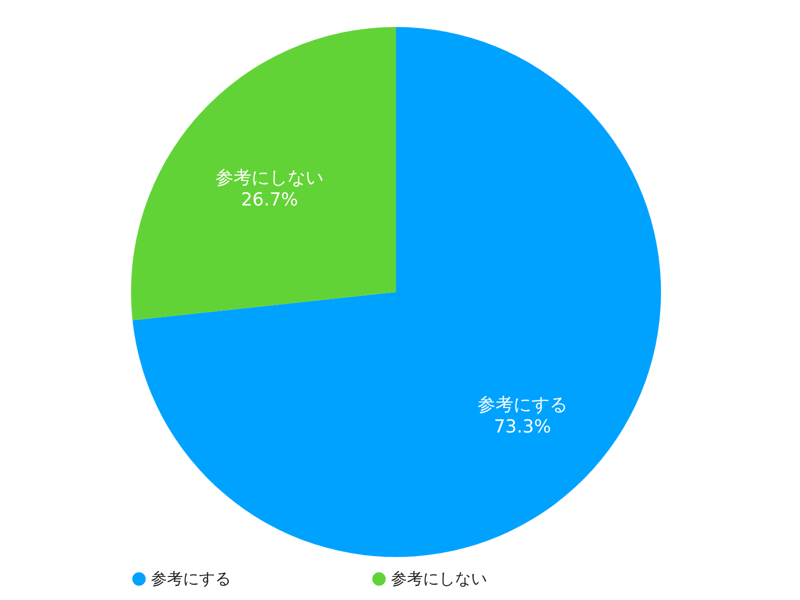 This screenshot has width=800, height=600. Describe the element at coordinates (439, 578) in the screenshot. I see `legend-label: 参考にしない` at that location.